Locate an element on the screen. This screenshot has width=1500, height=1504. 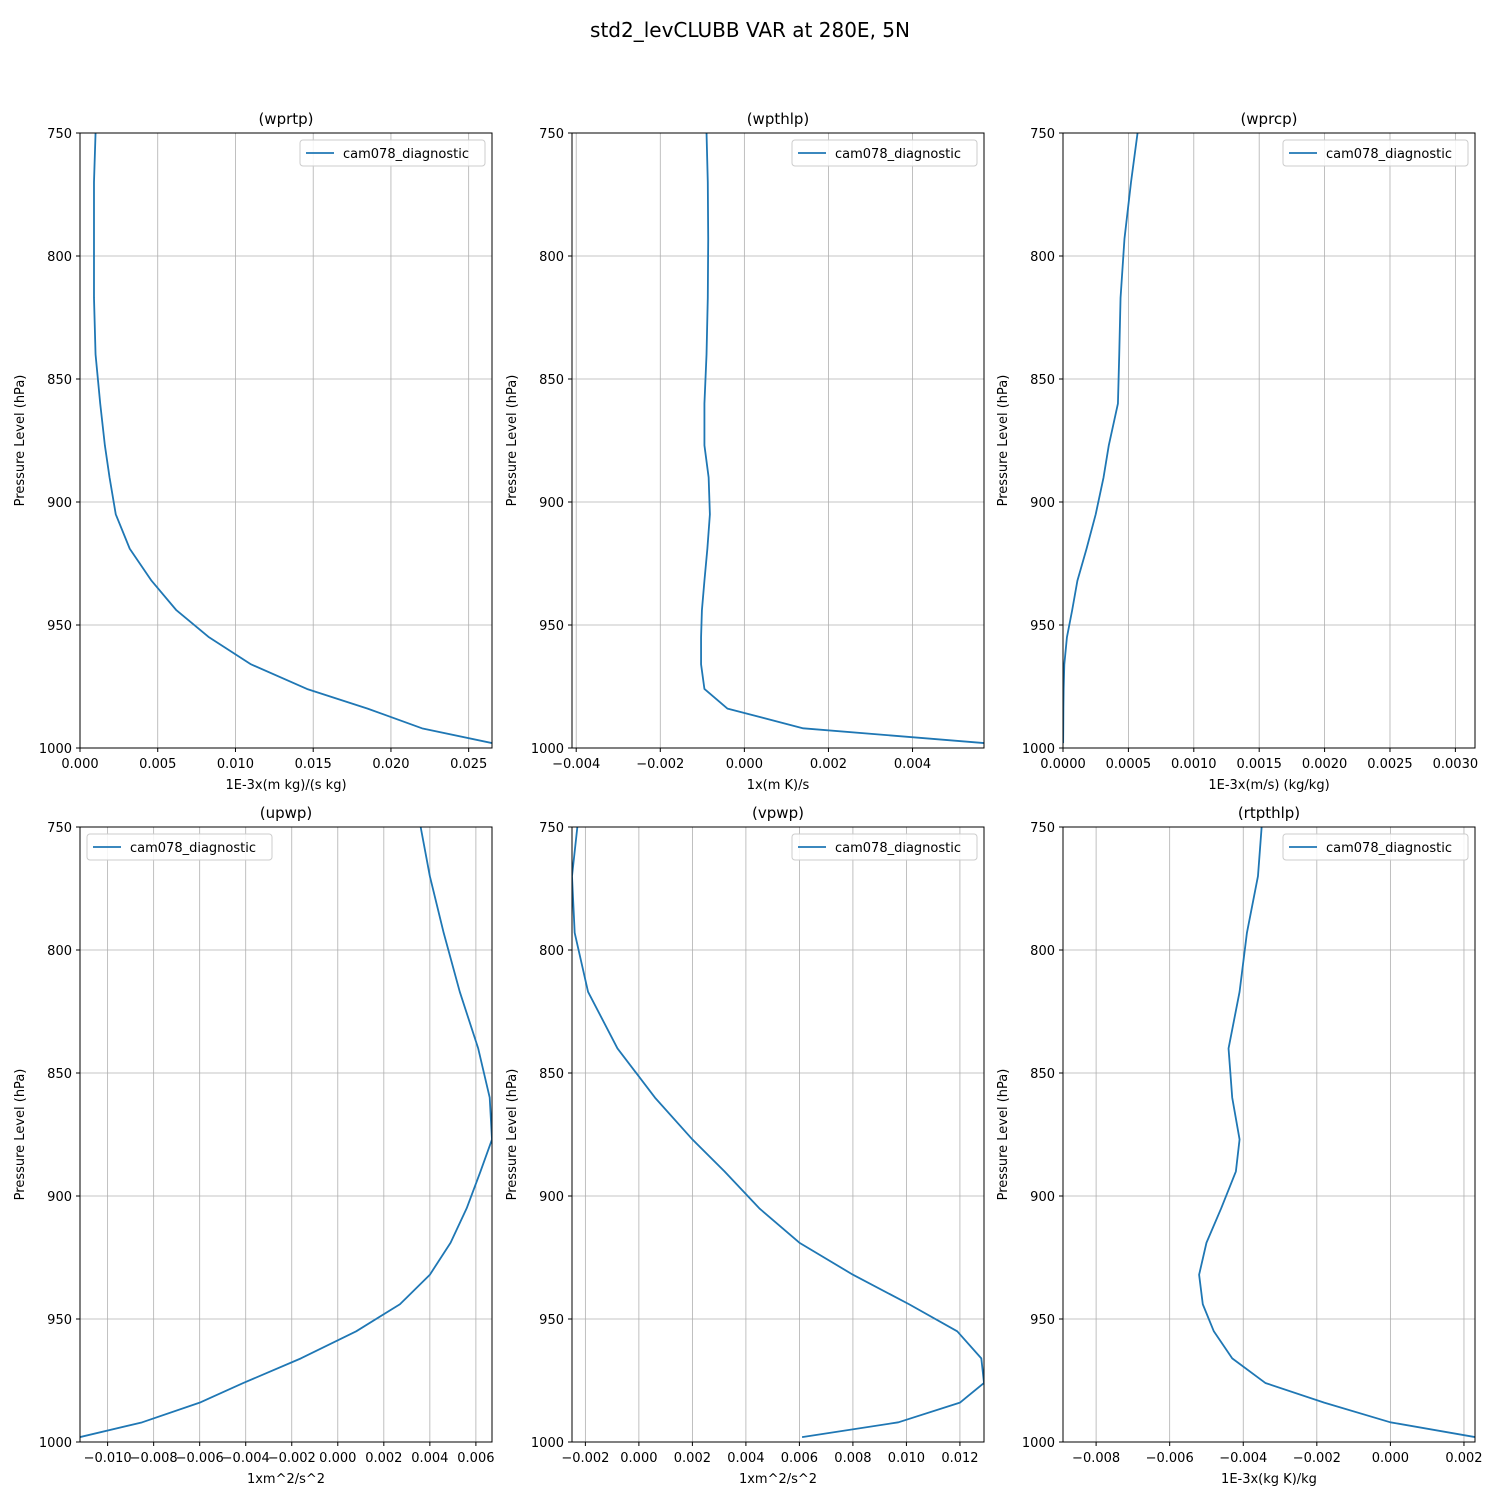
x-tick-label: −0.010 is located at coordinates (108, 1458).